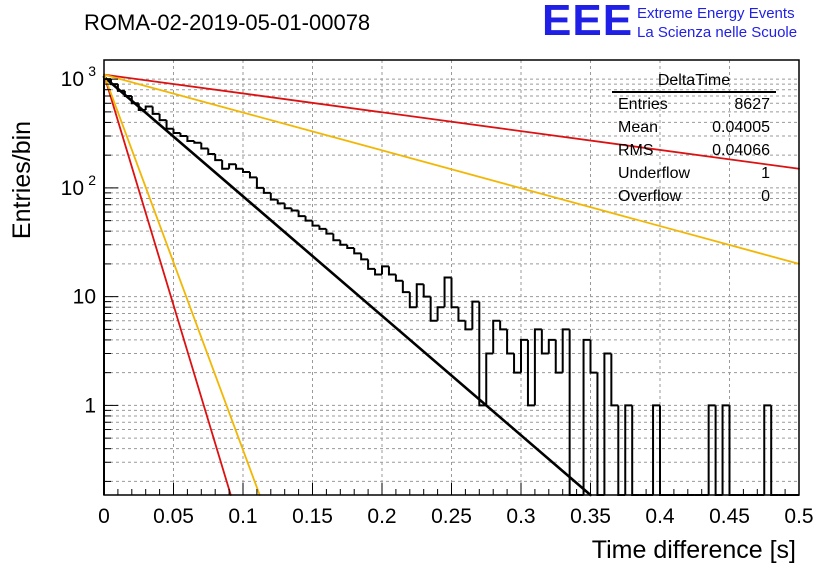 This screenshot has height=572, width=836. I want to click on stats-value: 0, so click(765, 196).